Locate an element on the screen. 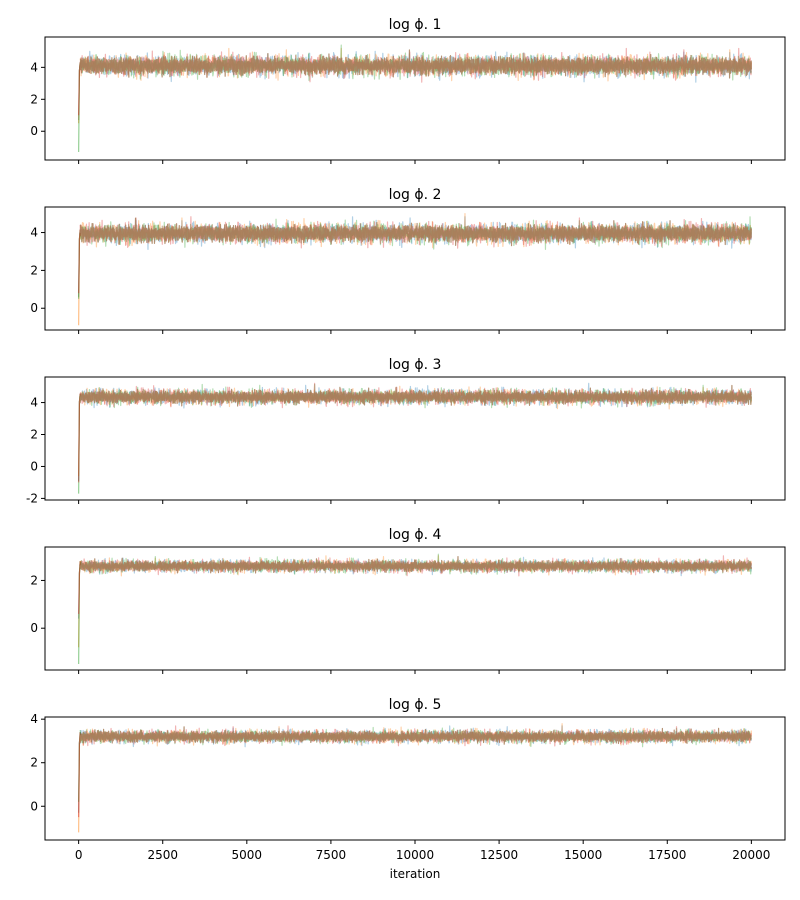 The height and width of the screenshot is (900, 800). axes-frame is located at coordinates (415, 98).